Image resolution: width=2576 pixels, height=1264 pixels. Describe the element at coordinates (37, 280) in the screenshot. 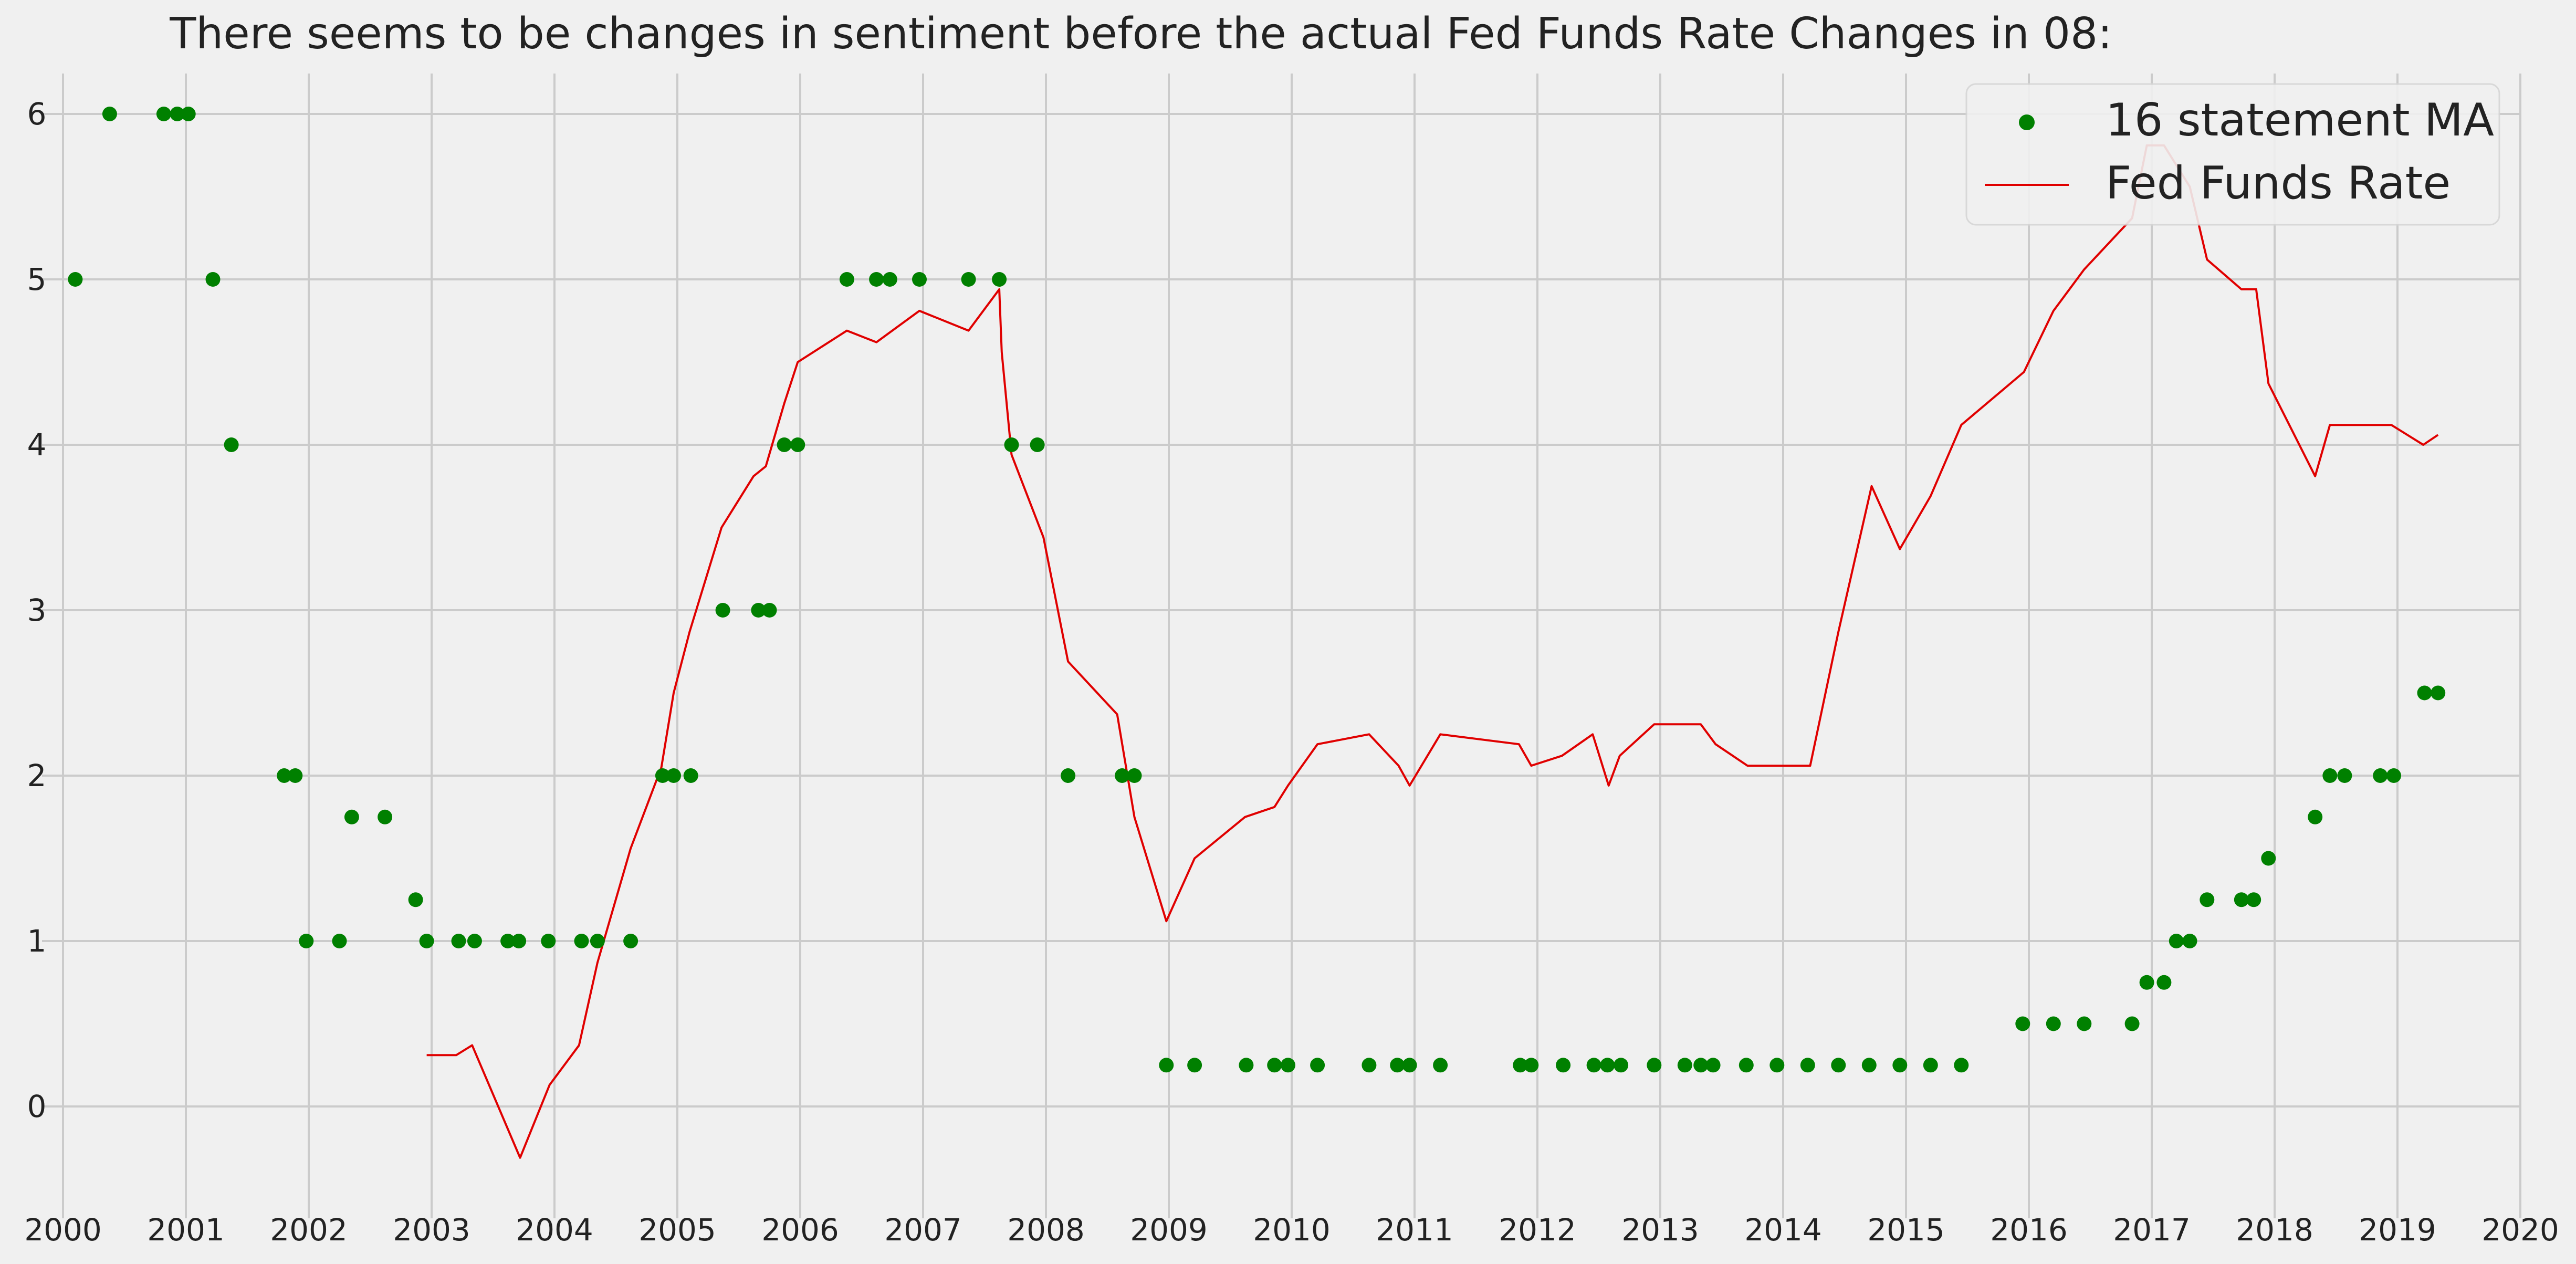

I see `y-tick-label-5: 5` at that location.